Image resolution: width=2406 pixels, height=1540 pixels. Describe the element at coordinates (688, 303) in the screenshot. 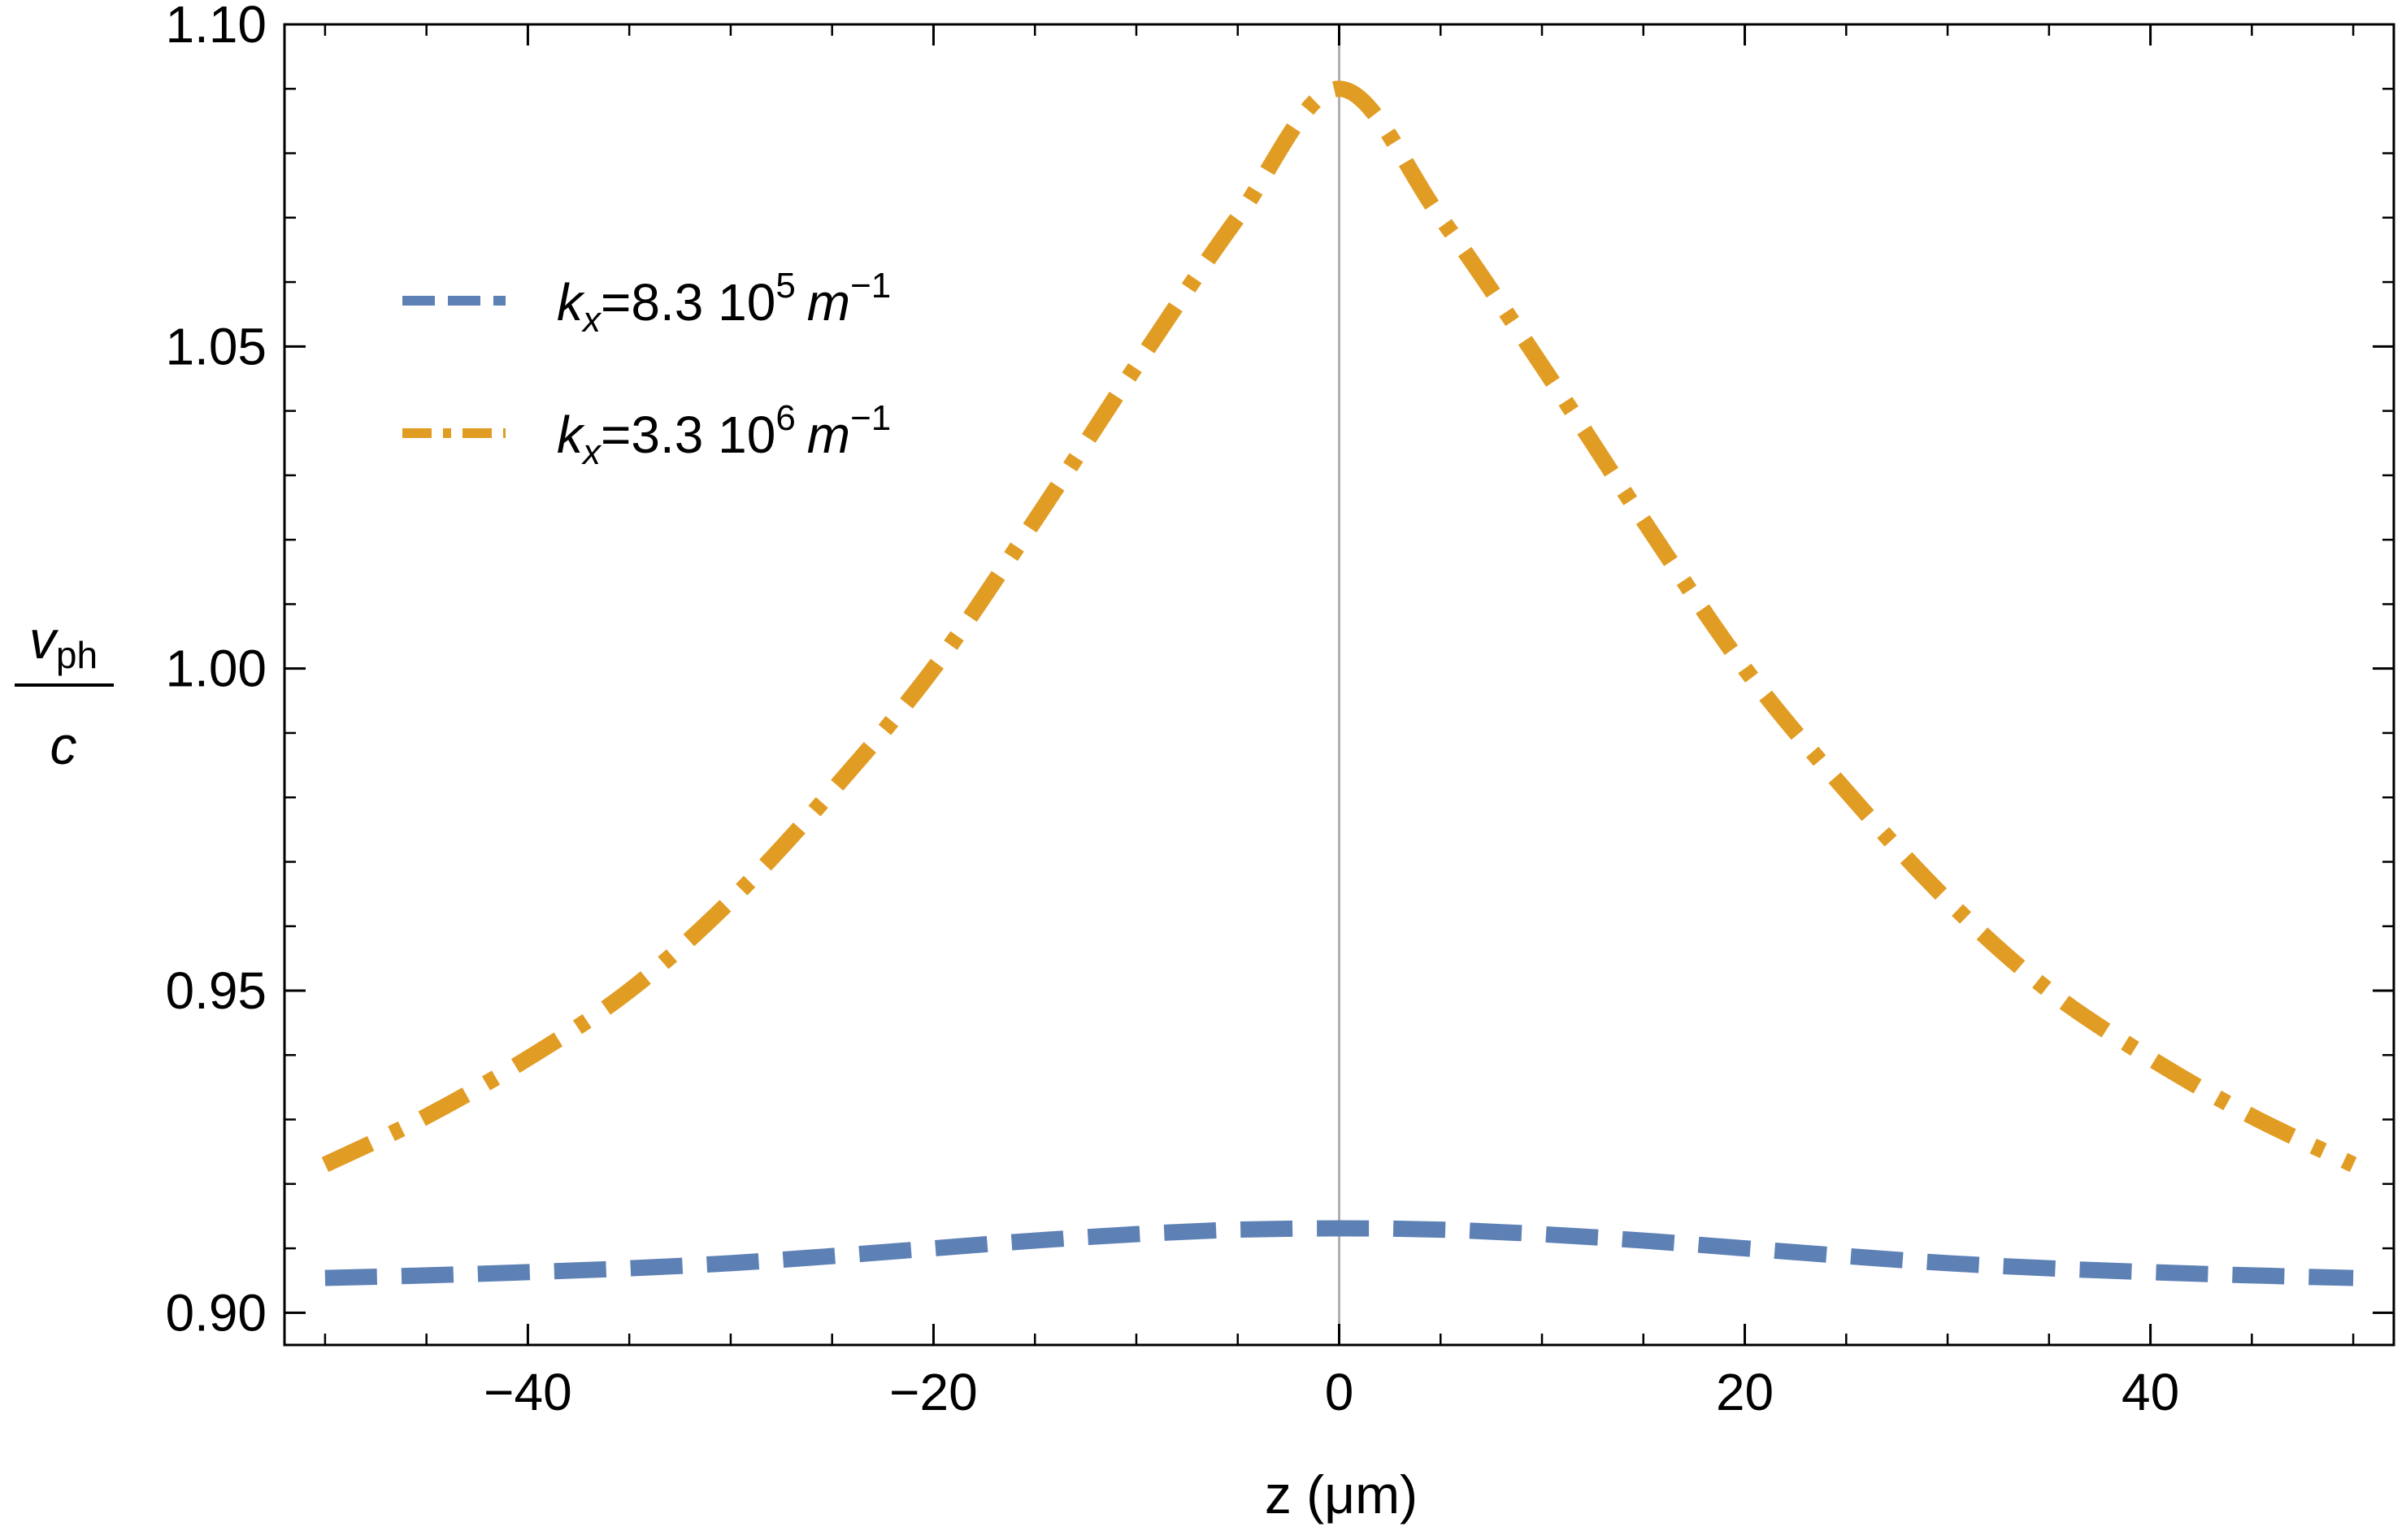

I see `legend-label-text: =8.3 10` at that location.